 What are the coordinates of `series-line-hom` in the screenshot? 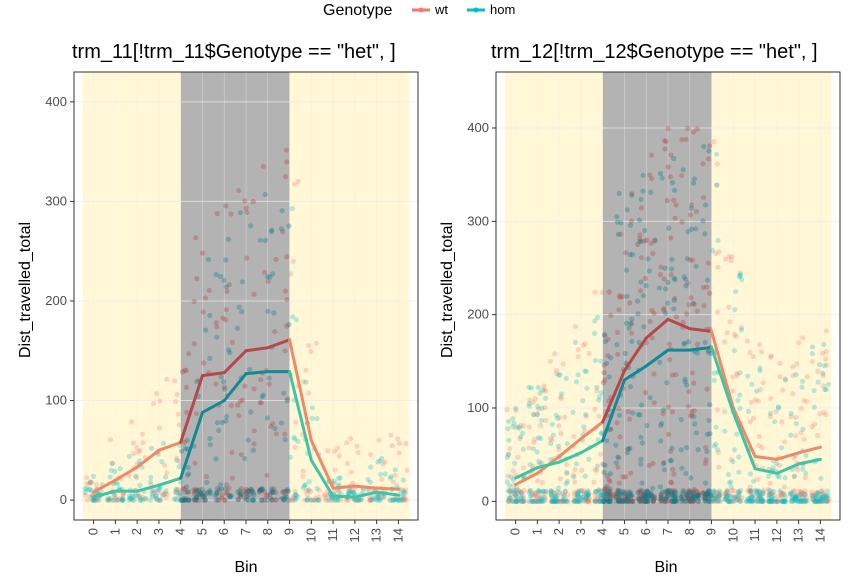 It's located at (191, 445).